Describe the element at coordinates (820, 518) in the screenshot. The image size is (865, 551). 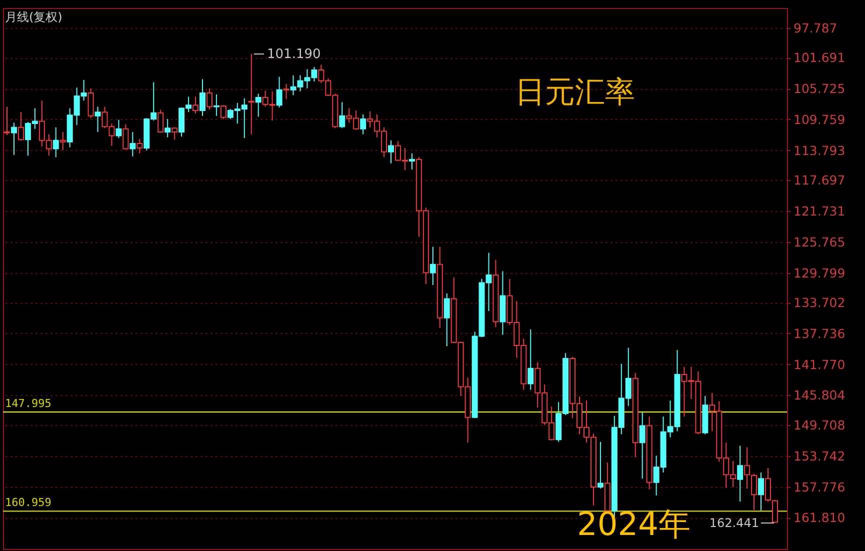
I see `y-tick-label: 161.810` at that location.